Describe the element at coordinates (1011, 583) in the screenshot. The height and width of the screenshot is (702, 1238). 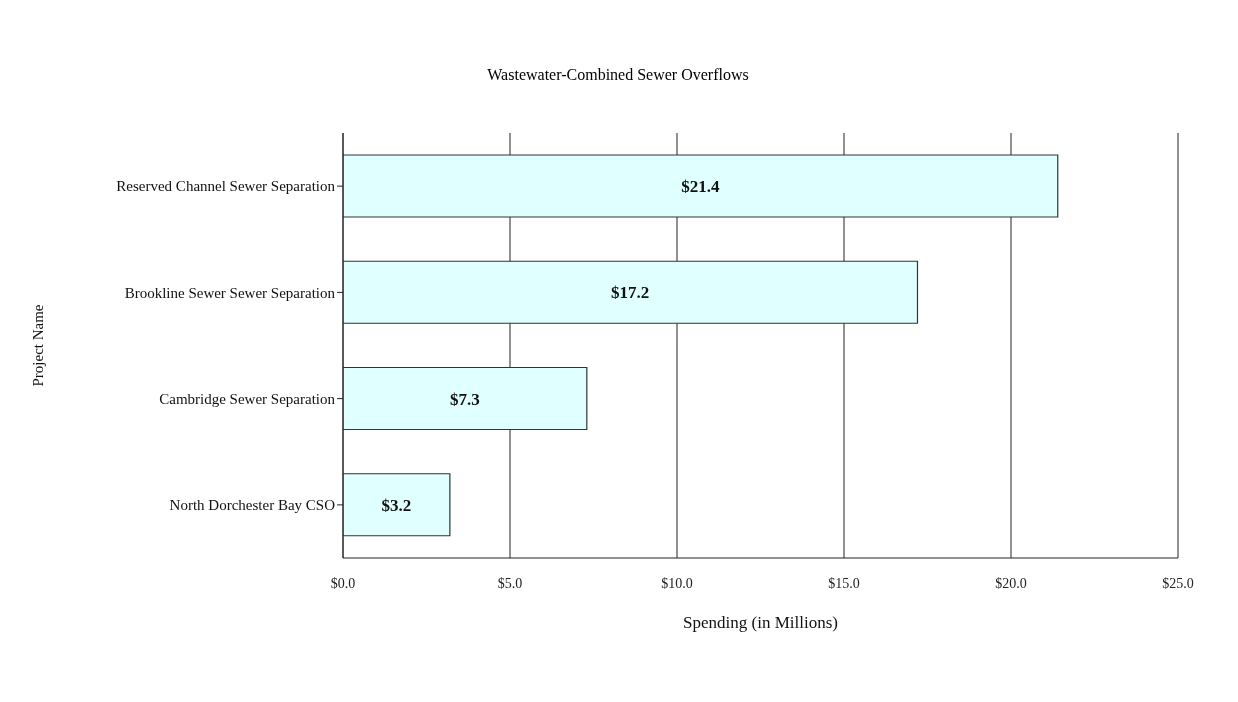
I see `x-tick-label: $20.0` at that location.